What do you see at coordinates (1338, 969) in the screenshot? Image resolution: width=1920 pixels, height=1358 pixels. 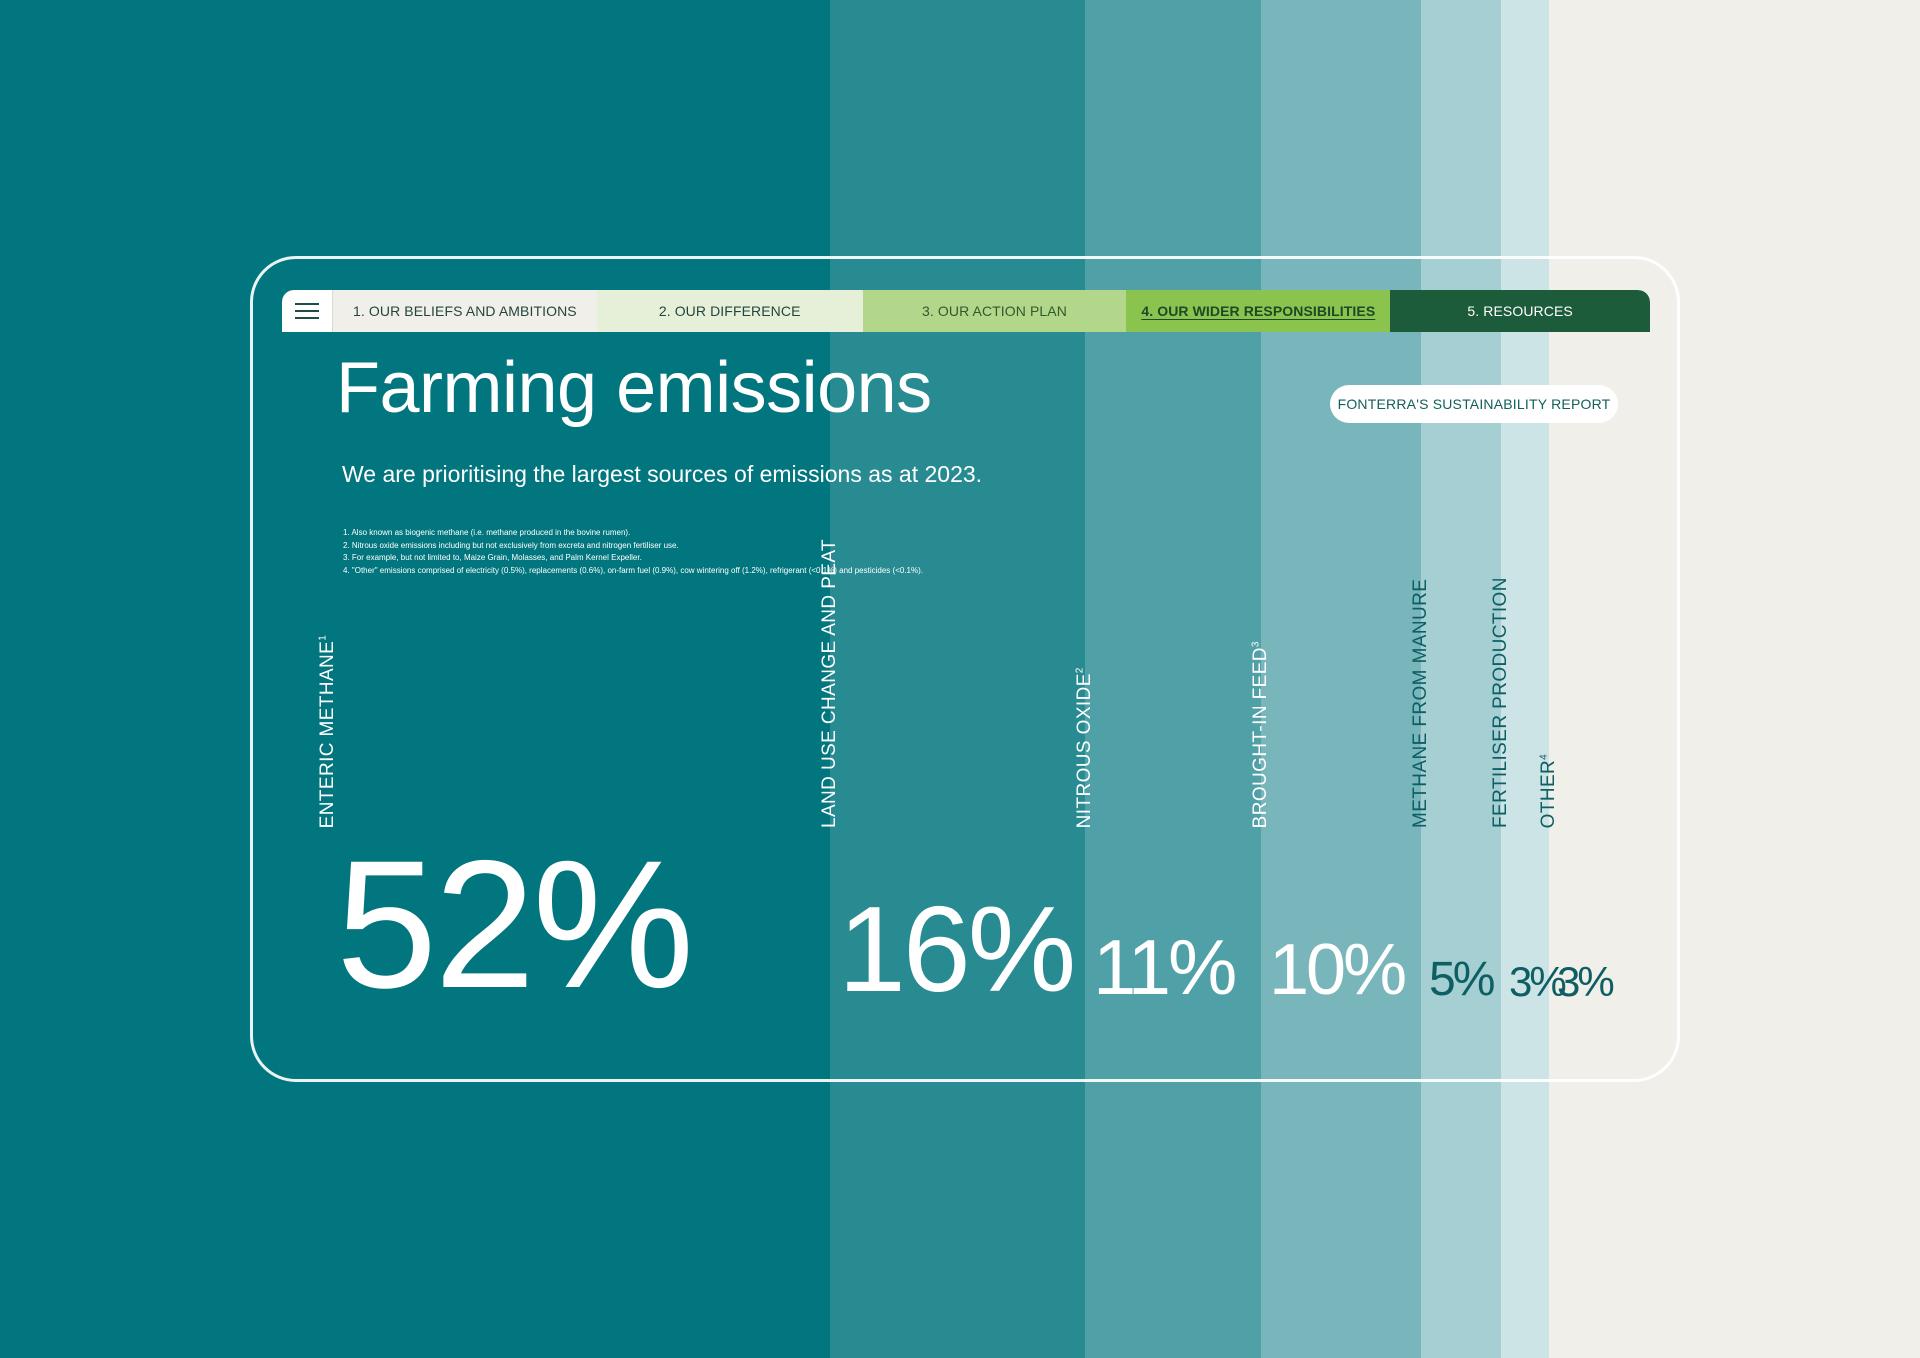 I see `value-label: 10%` at bounding box center [1338, 969].